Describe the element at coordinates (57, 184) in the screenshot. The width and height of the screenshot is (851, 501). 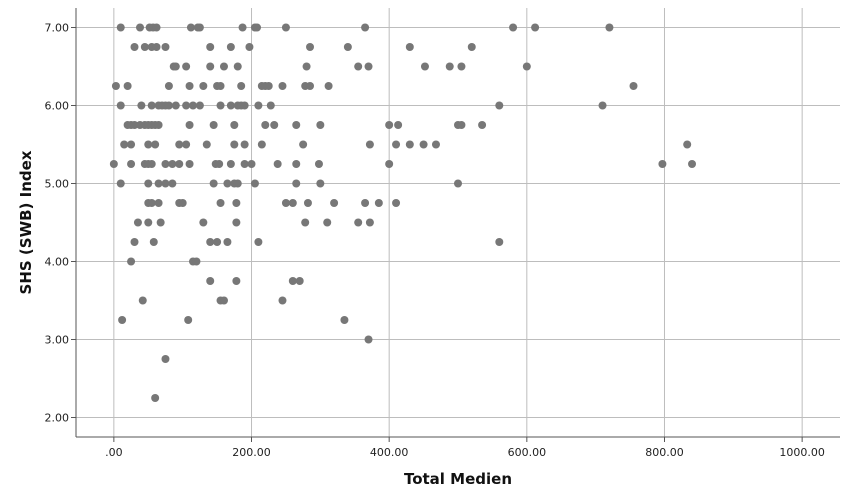
I see `y-tick-label: 5.00` at that location.